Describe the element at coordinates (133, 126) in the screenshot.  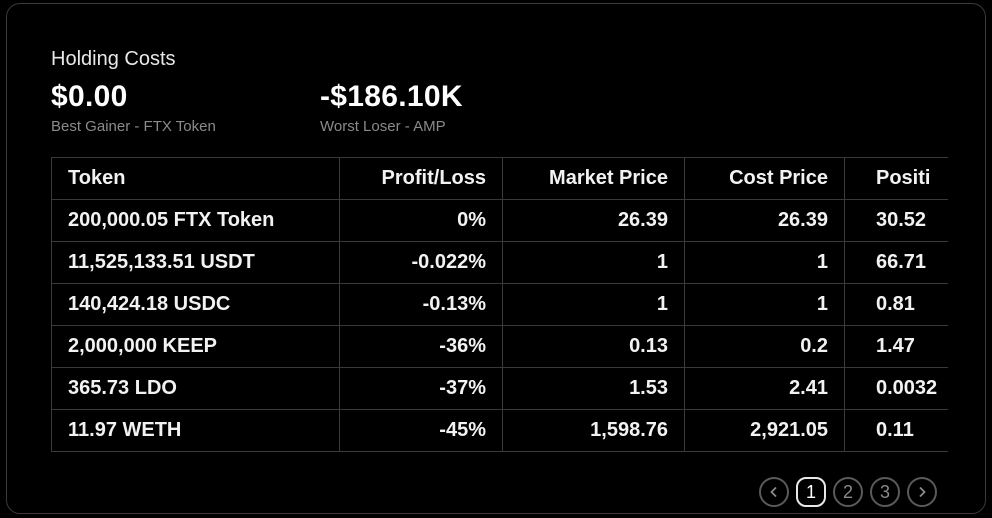
I see `best-gainer-label: Best Gainer - FTX Token` at that location.